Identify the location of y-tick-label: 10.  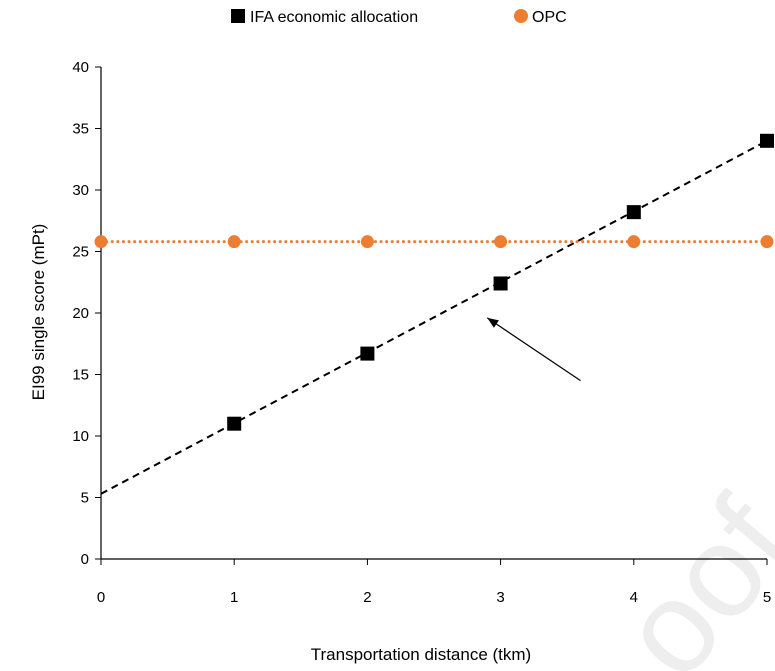
(80, 436).